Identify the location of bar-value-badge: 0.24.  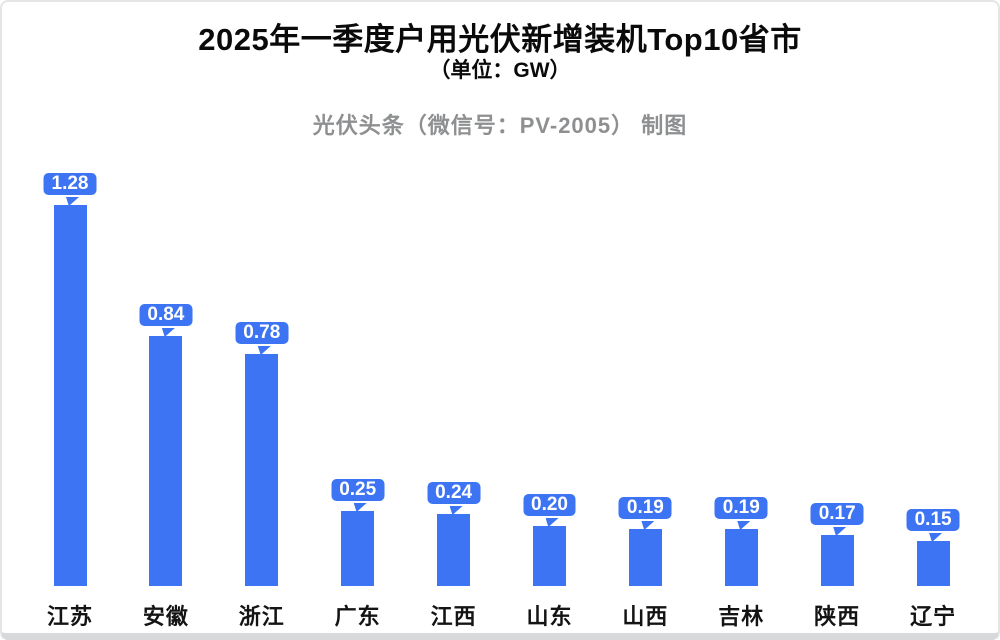
(454, 493).